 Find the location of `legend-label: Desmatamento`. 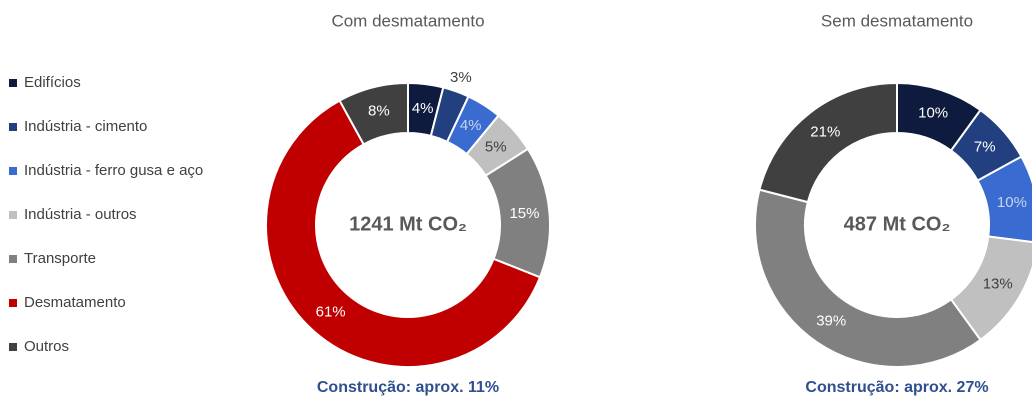

legend-label: Desmatamento is located at coordinates (75, 302).